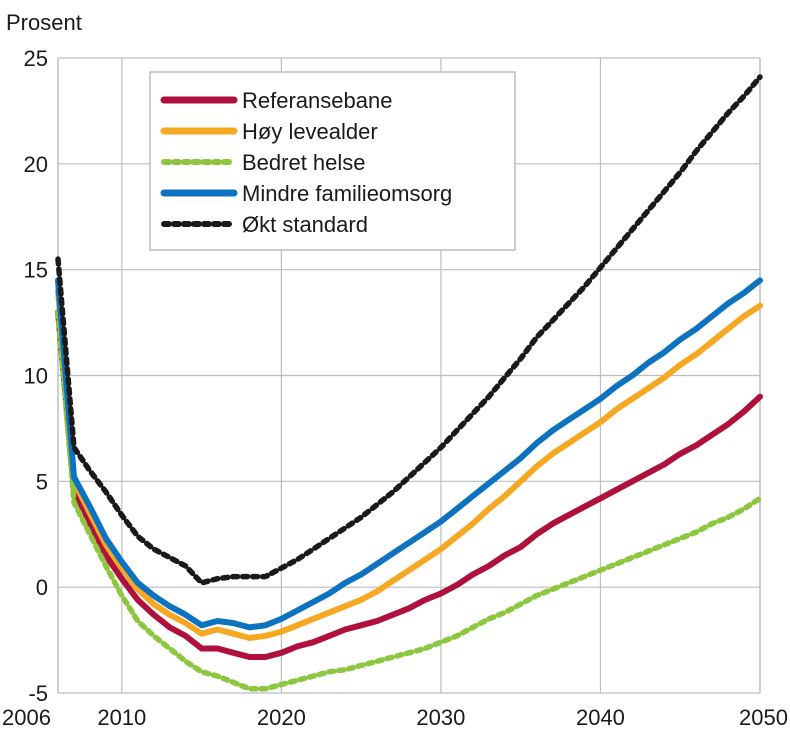 The height and width of the screenshot is (735, 790). What do you see at coordinates (281, 717) in the screenshot?
I see `x-tick-label: 2020` at bounding box center [281, 717].